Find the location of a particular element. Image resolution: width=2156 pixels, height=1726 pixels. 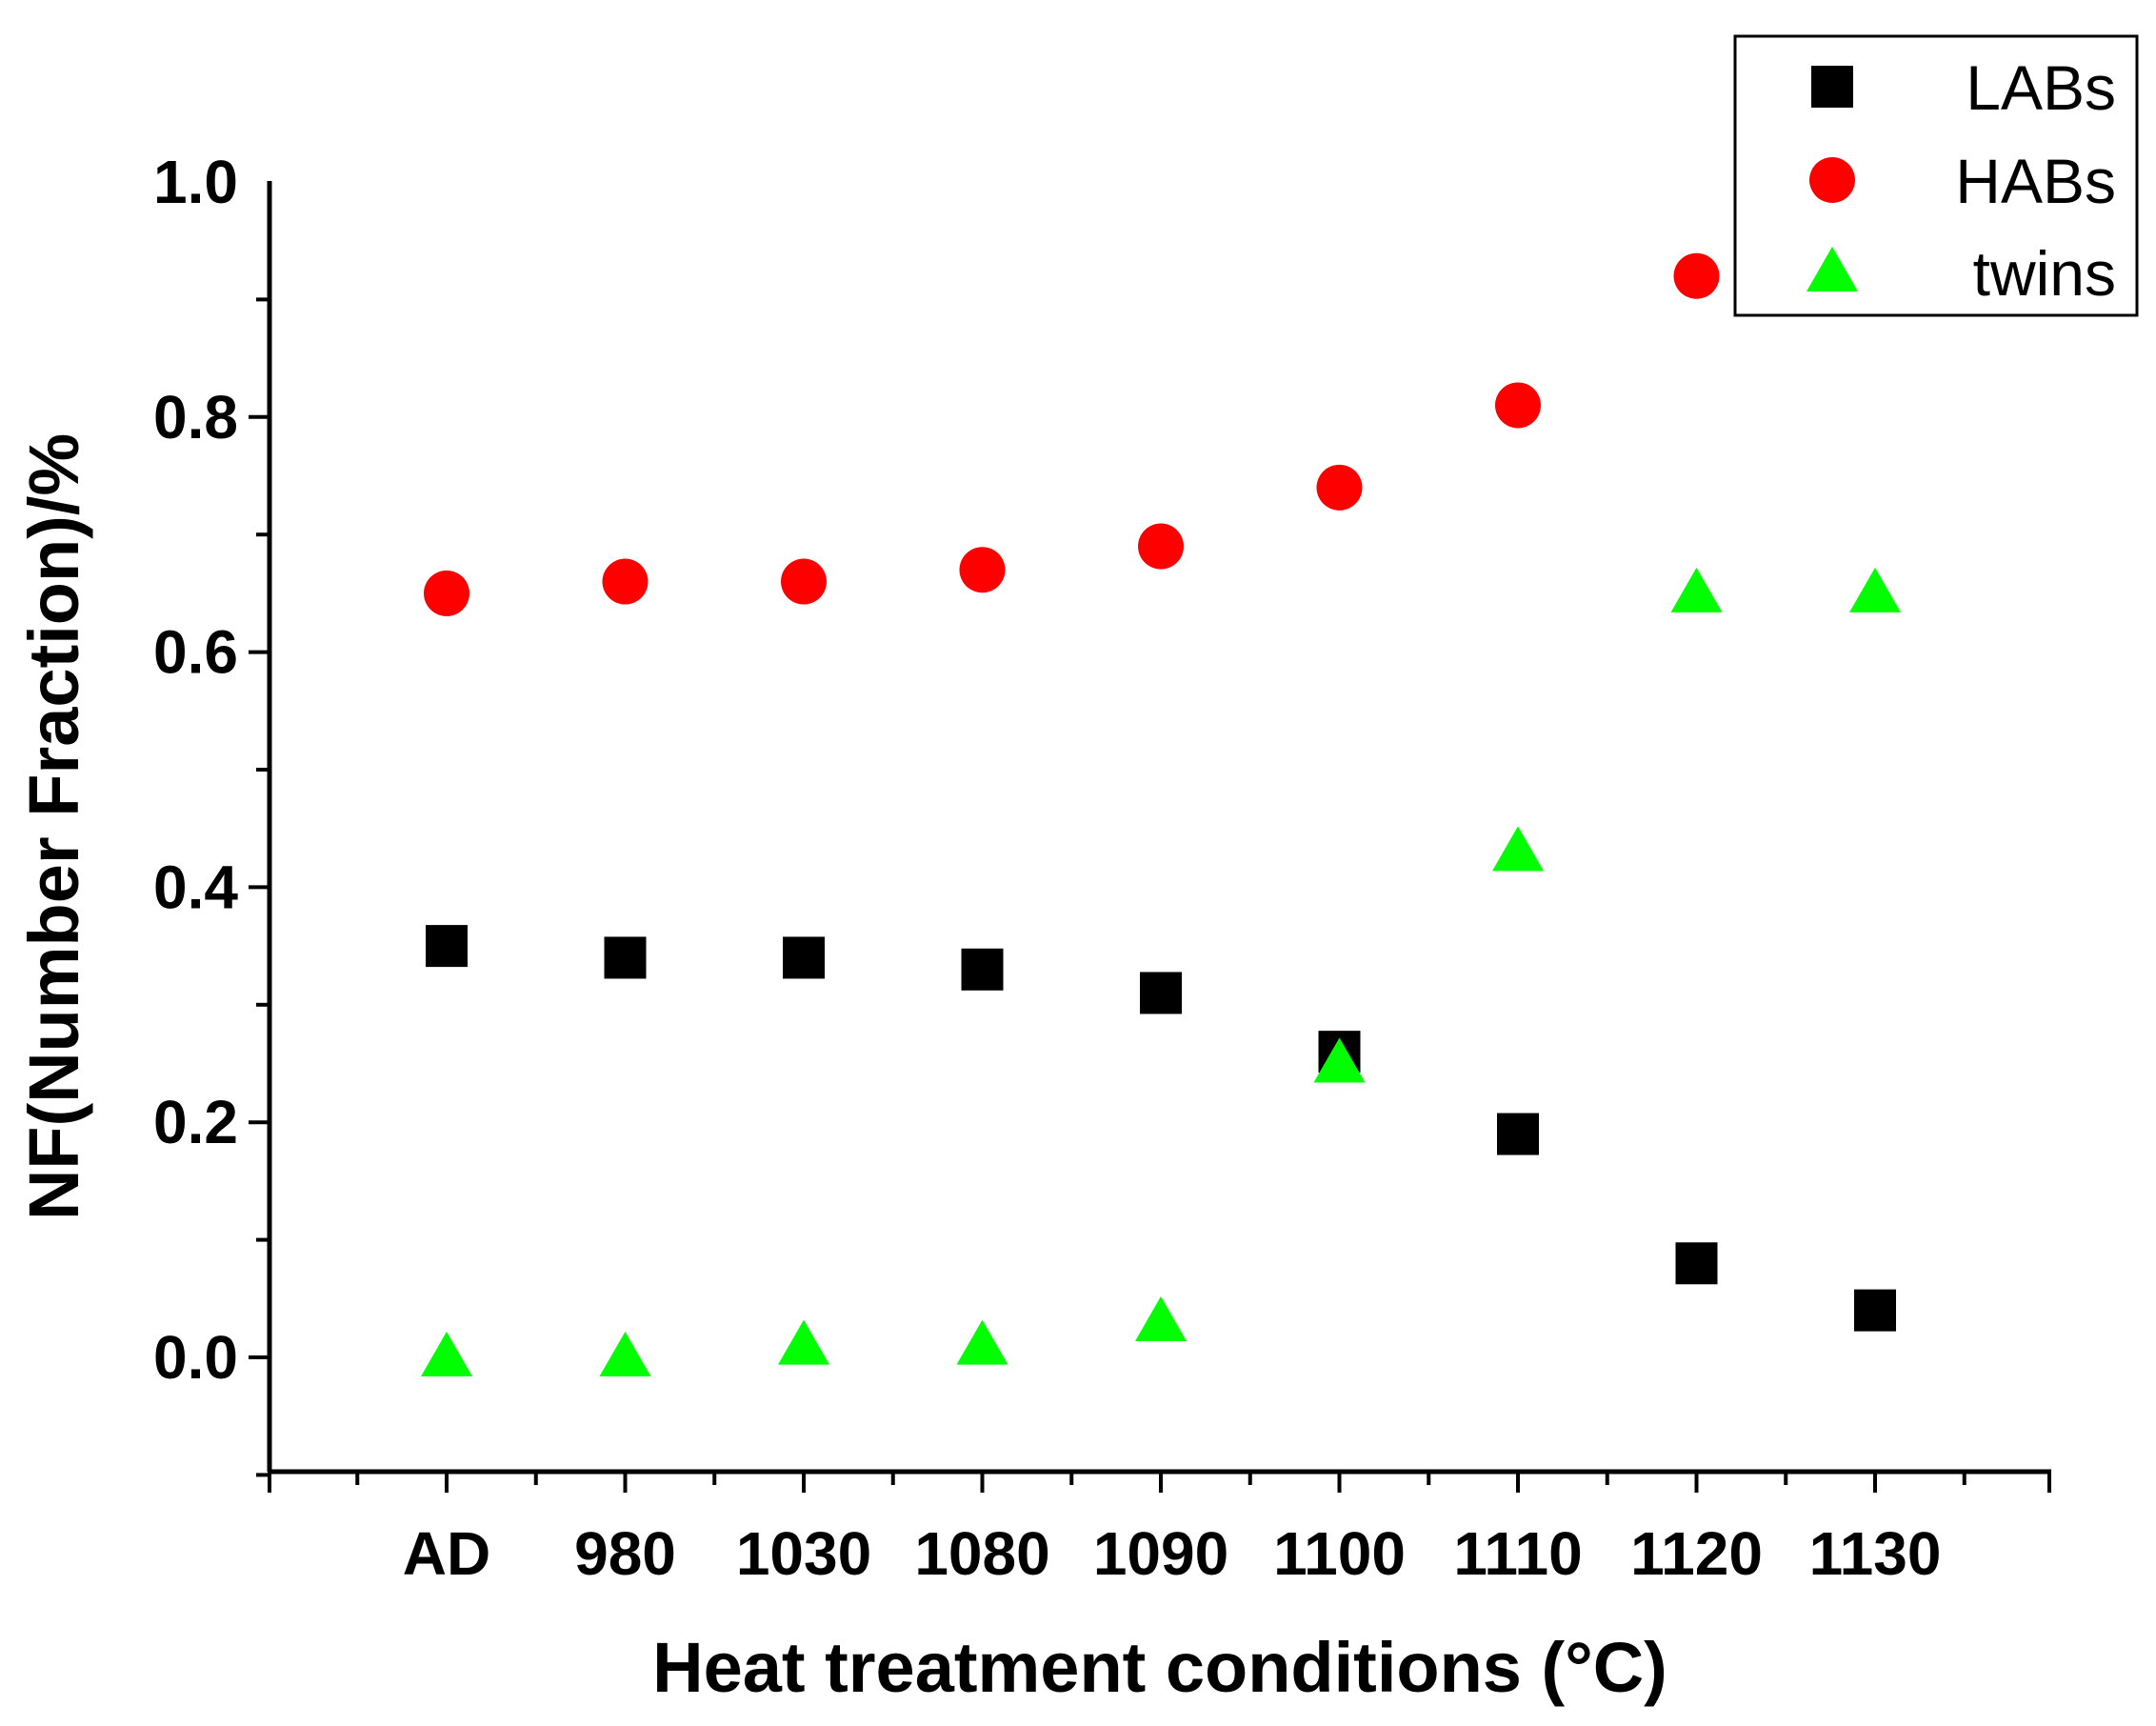

legend-label-twins: twins is located at coordinates (2045, 273).